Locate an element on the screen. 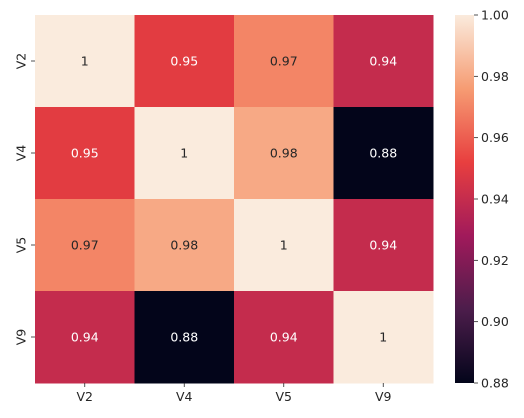 This screenshot has width=524, height=418. x-tick-label: V9 is located at coordinates (383, 396).